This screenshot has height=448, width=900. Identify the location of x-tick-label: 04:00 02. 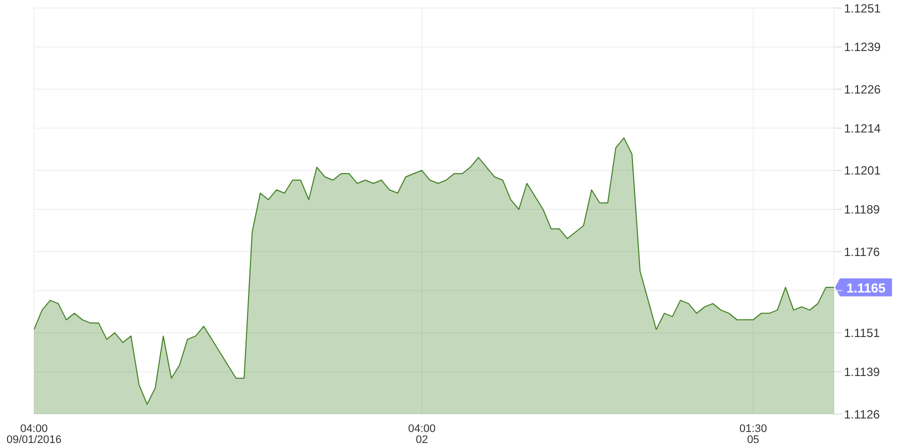
(422, 434).